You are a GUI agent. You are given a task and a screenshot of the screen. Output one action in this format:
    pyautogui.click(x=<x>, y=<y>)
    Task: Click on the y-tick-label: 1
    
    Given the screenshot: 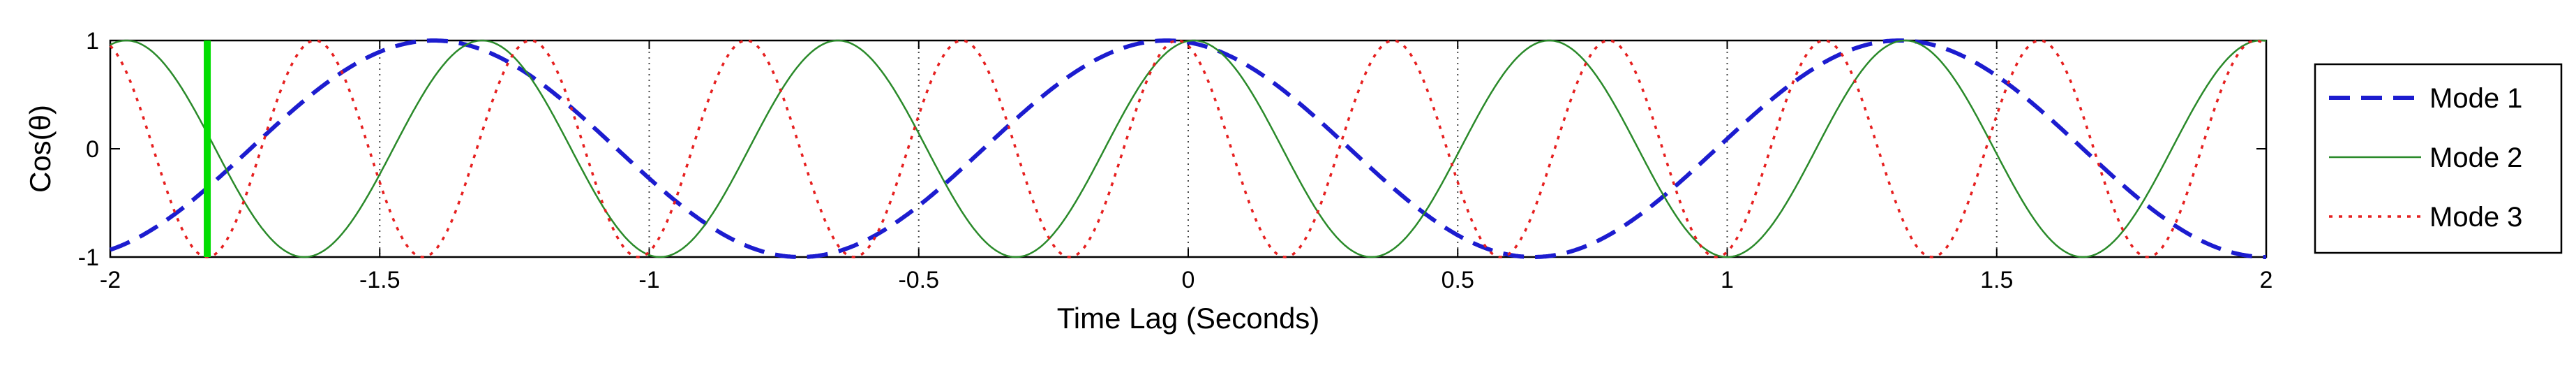 What is the action you would take?
    pyautogui.click(x=92, y=41)
    